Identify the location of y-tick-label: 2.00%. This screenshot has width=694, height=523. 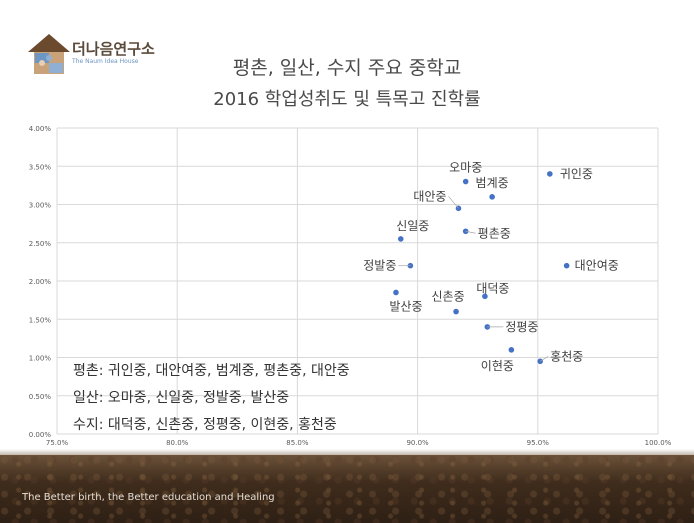
(40, 282).